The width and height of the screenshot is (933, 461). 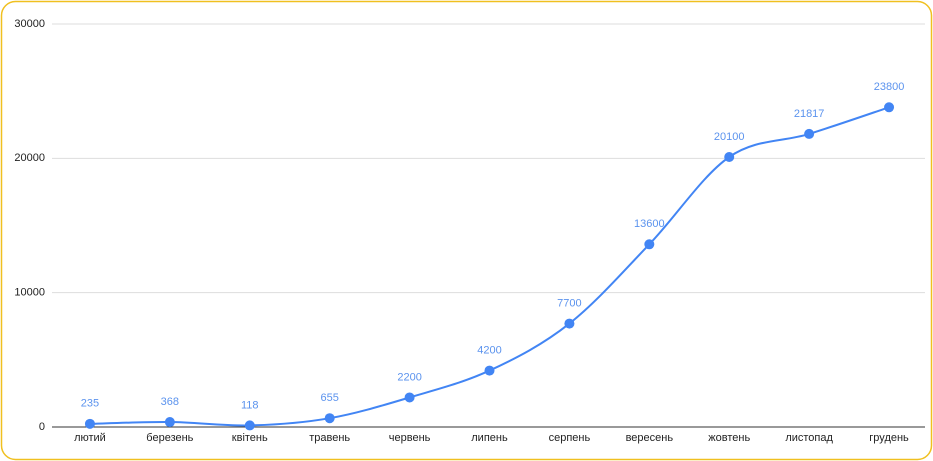 What do you see at coordinates (169, 438) in the screenshot?
I see `x-tick-label: березень` at bounding box center [169, 438].